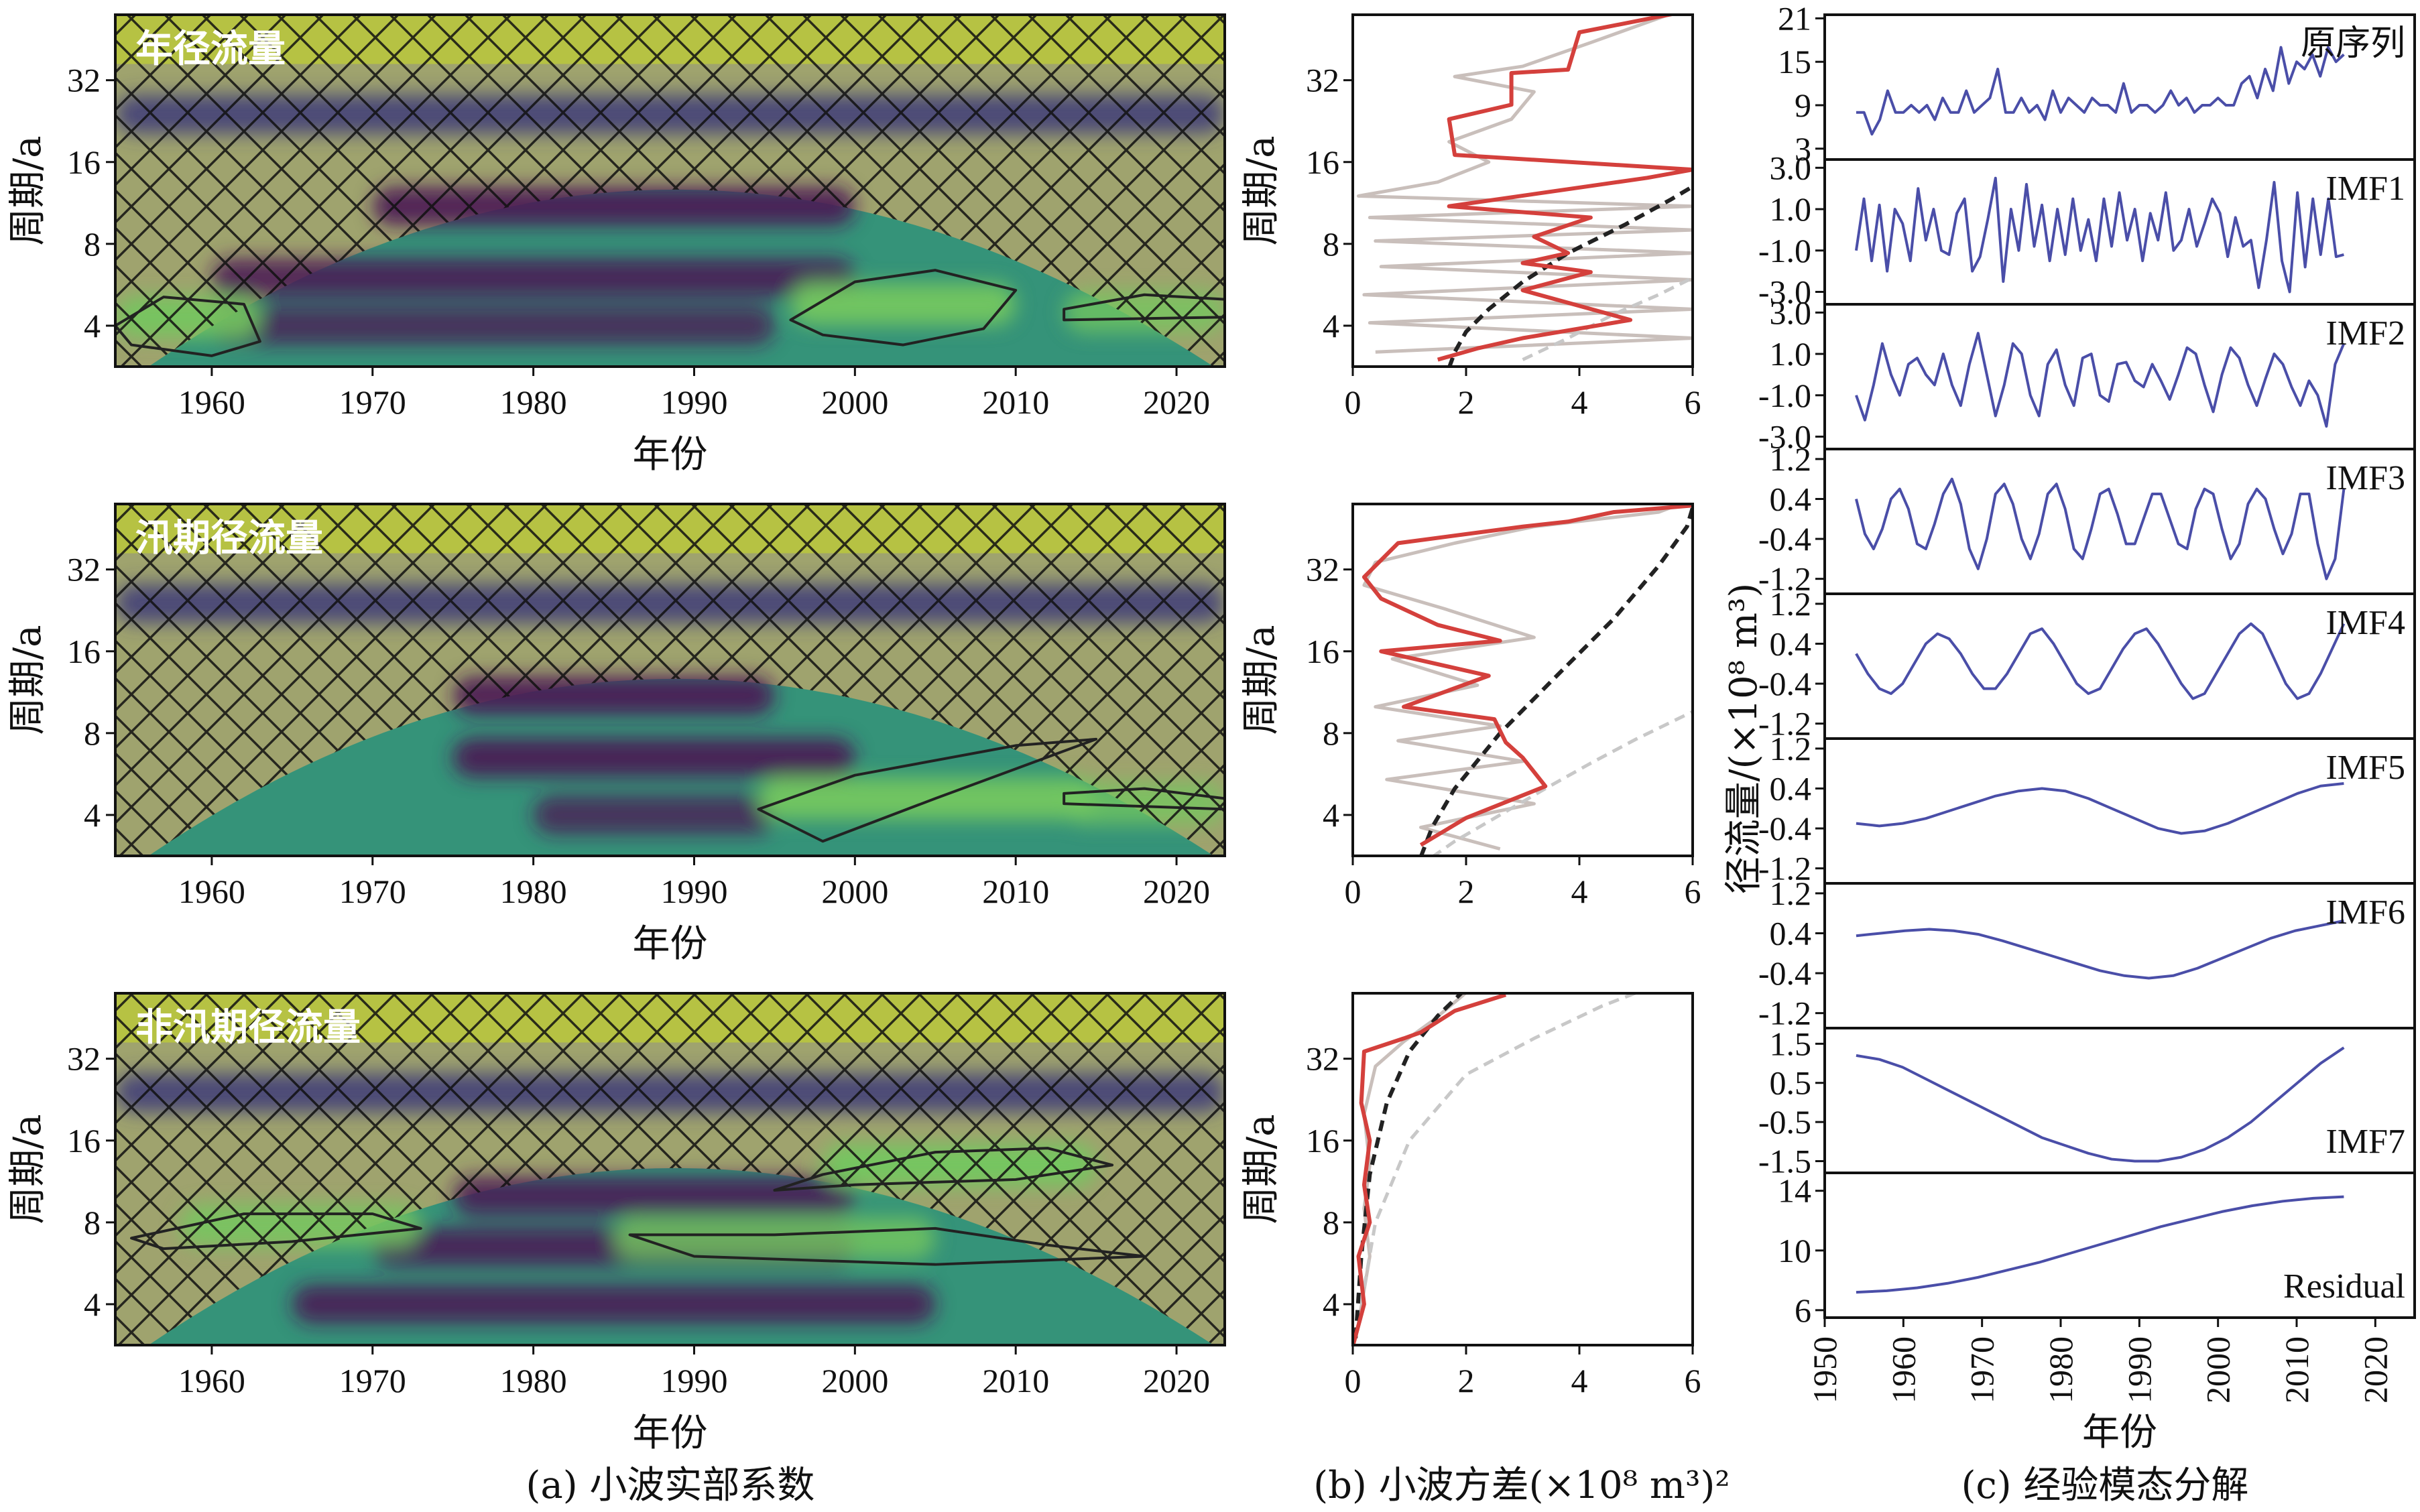  What do you see at coordinates (2365, 334) in the screenshot?
I see `subplot-label: IMF2` at bounding box center [2365, 334].